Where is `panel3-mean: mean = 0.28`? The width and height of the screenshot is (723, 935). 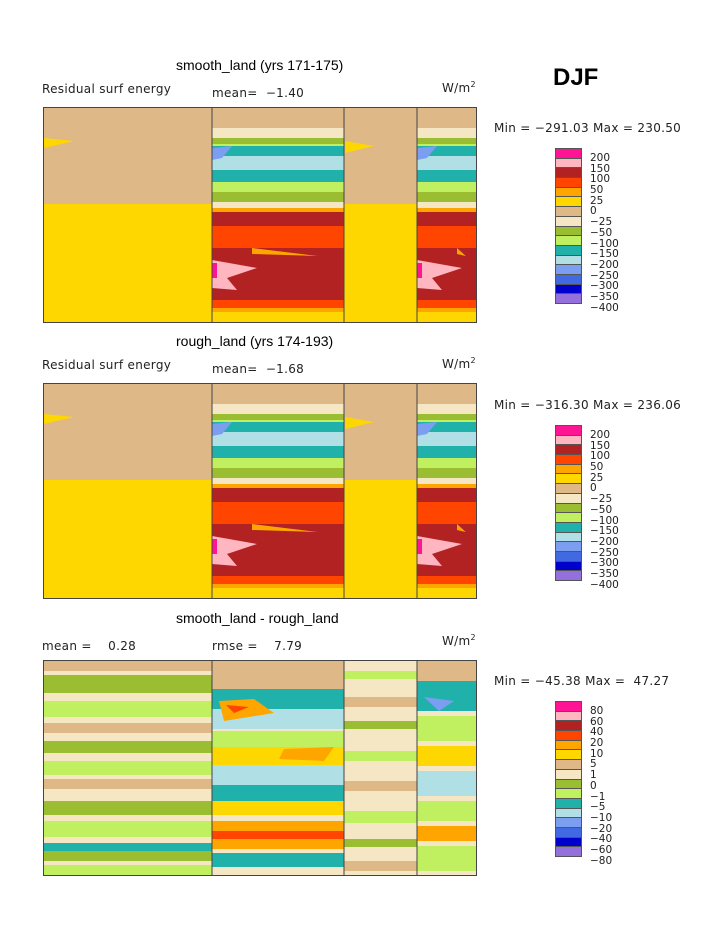
panel3-mean: mean = 0.28 is located at coordinates (89, 646).